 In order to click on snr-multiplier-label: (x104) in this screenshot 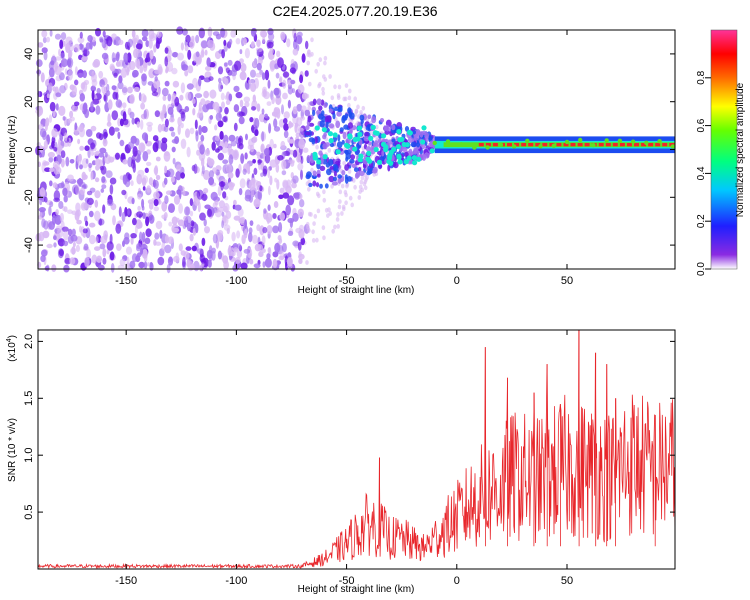, I will do `click(12, 348)`.